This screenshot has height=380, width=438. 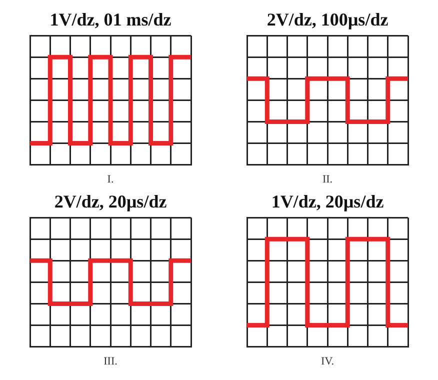 I want to click on chart-title: 2V/dz, 20µs/dz, so click(x=110, y=201).